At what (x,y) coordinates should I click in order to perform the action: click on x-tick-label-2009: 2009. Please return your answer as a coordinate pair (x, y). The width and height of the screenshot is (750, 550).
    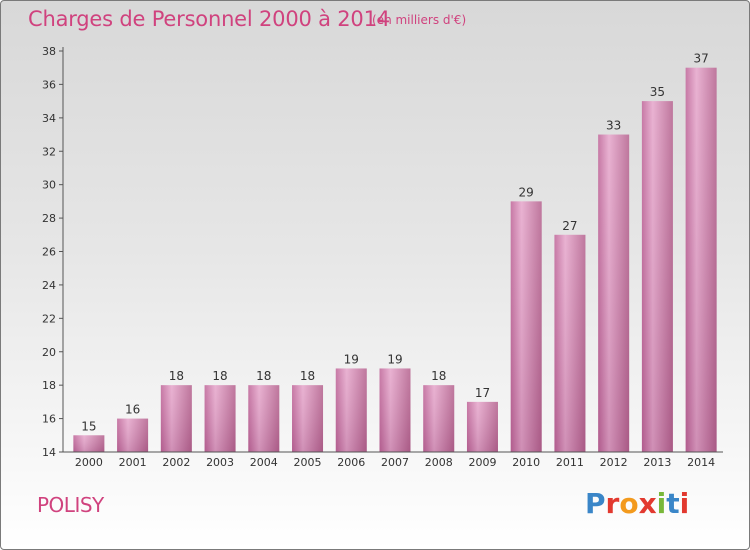
    Looking at the image, I should click on (482, 462).